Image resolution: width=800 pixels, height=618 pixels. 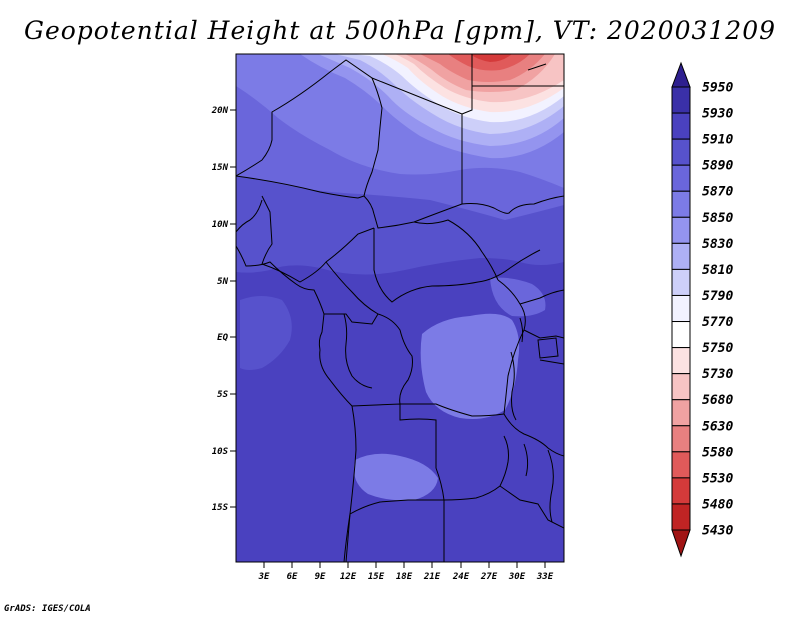 What do you see at coordinates (717, 296) in the screenshot?
I see `colorbar-label-5790: 5790` at bounding box center [717, 296].